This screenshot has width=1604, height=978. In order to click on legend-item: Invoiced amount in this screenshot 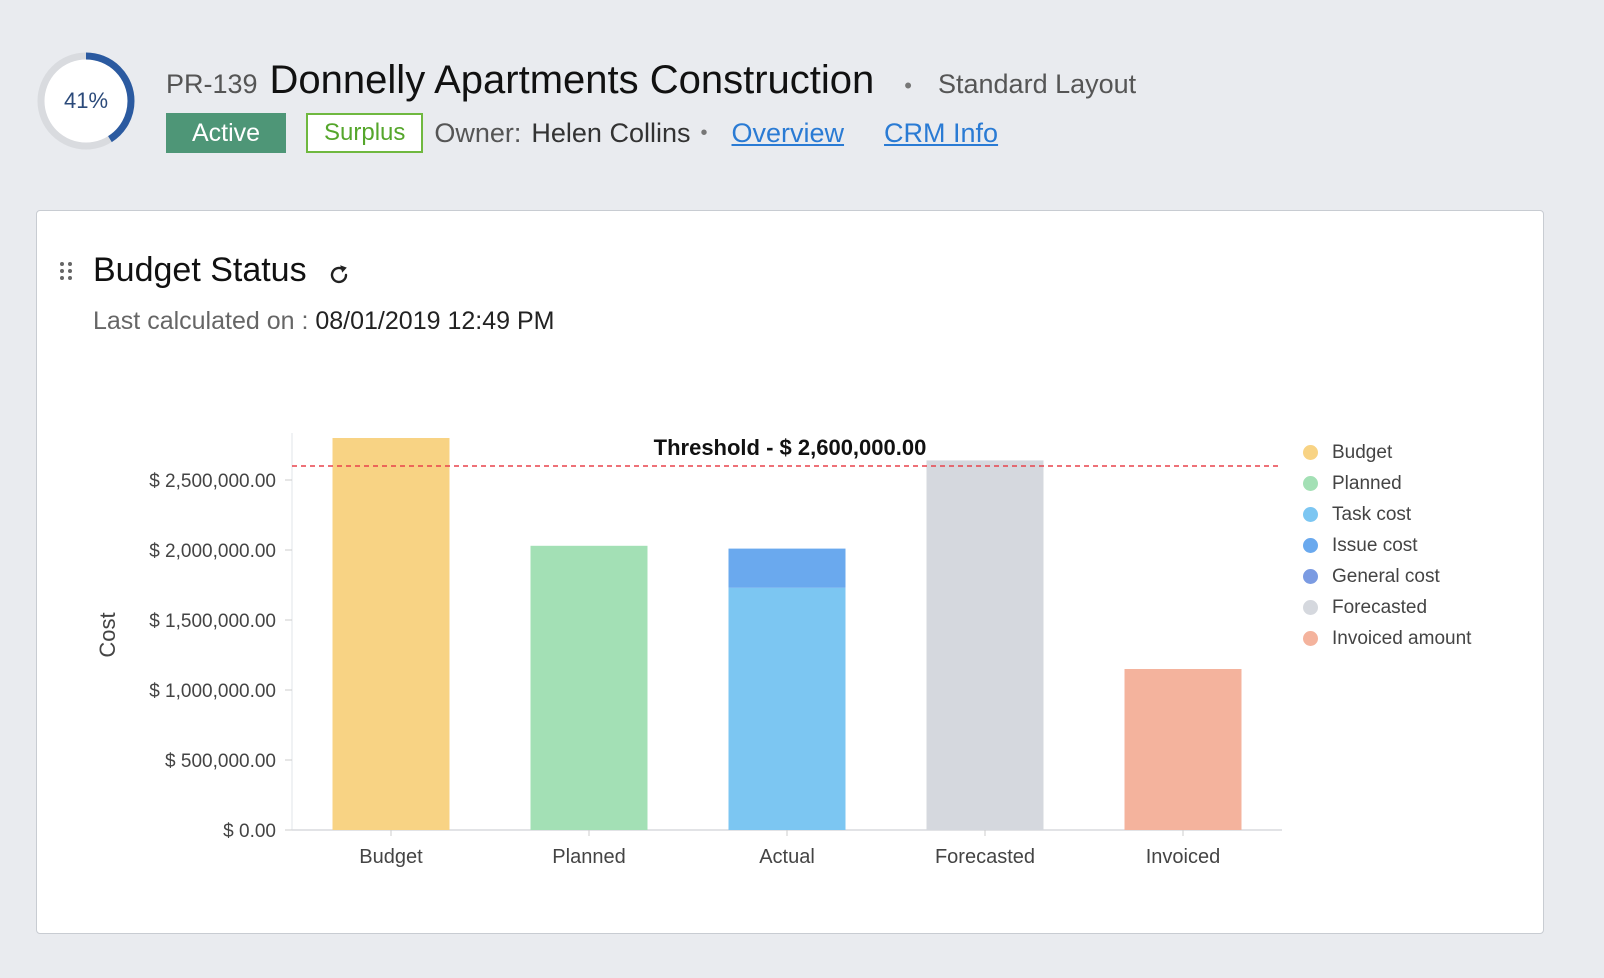, I will do `click(1387, 638)`.